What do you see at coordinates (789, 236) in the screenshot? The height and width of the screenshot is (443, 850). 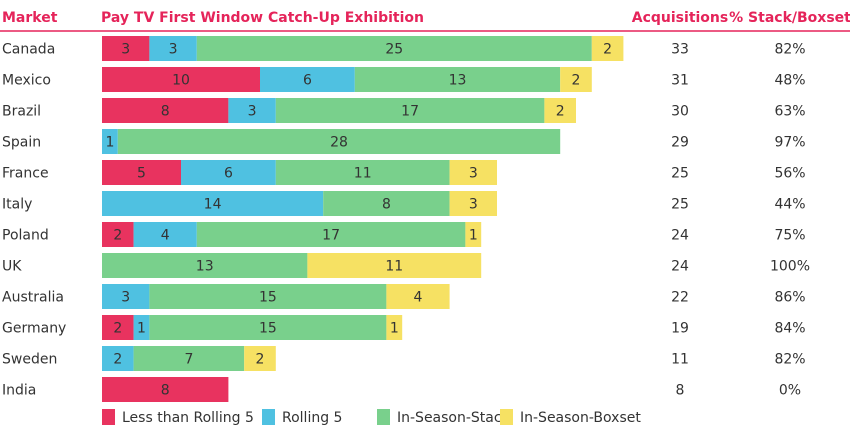 I see `stack-boxset-pct-value: 75%` at bounding box center [789, 236].